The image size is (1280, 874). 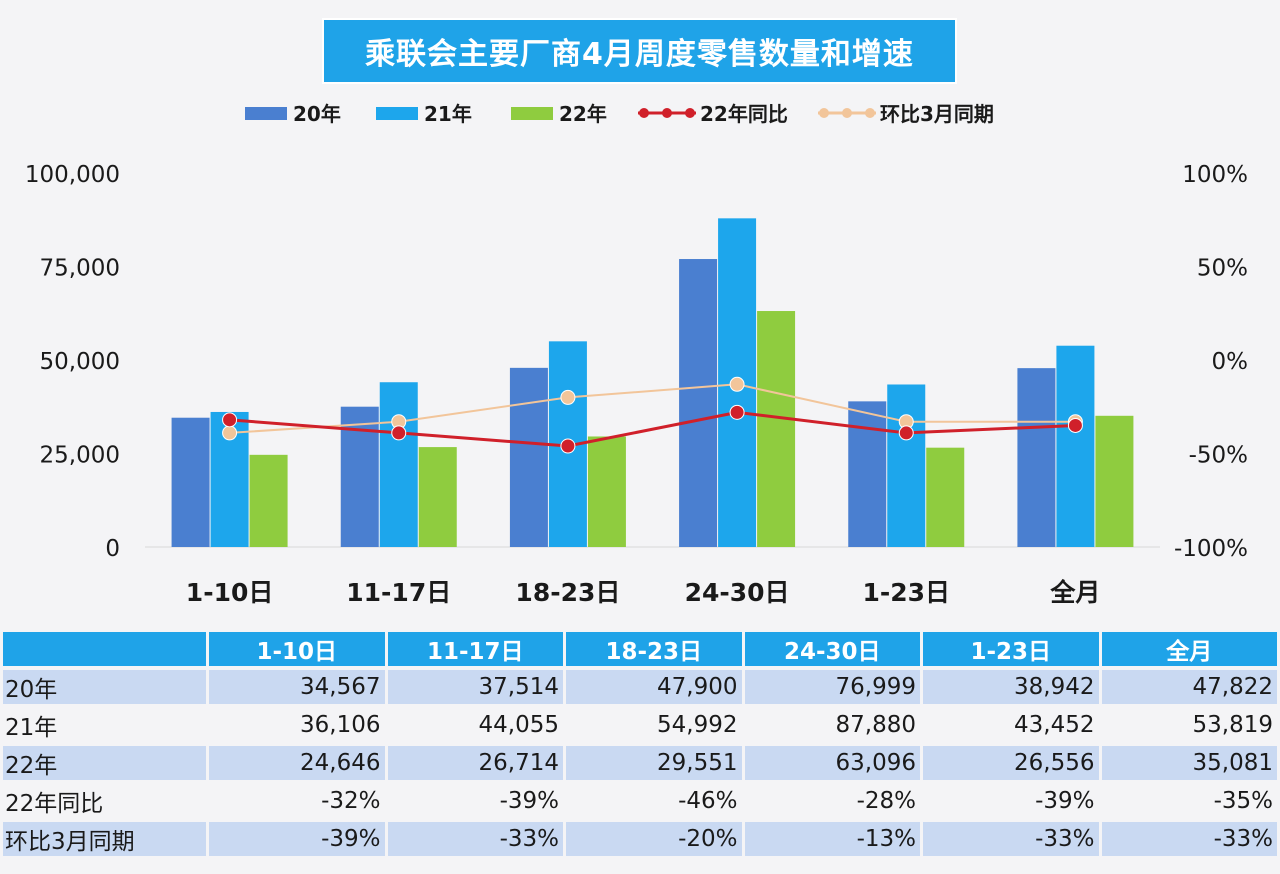 What do you see at coordinates (945, 497) in the screenshot?
I see `bar-22年-1-23日` at bounding box center [945, 497].